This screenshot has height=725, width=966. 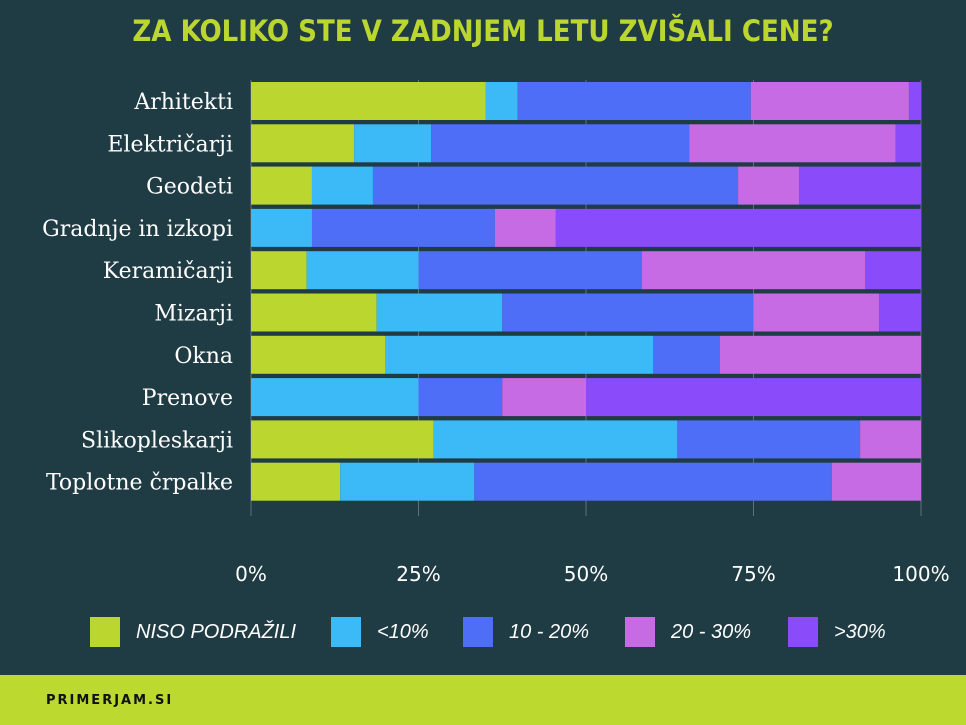 I want to click on legend-label: >30%, so click(x=860, y=631).